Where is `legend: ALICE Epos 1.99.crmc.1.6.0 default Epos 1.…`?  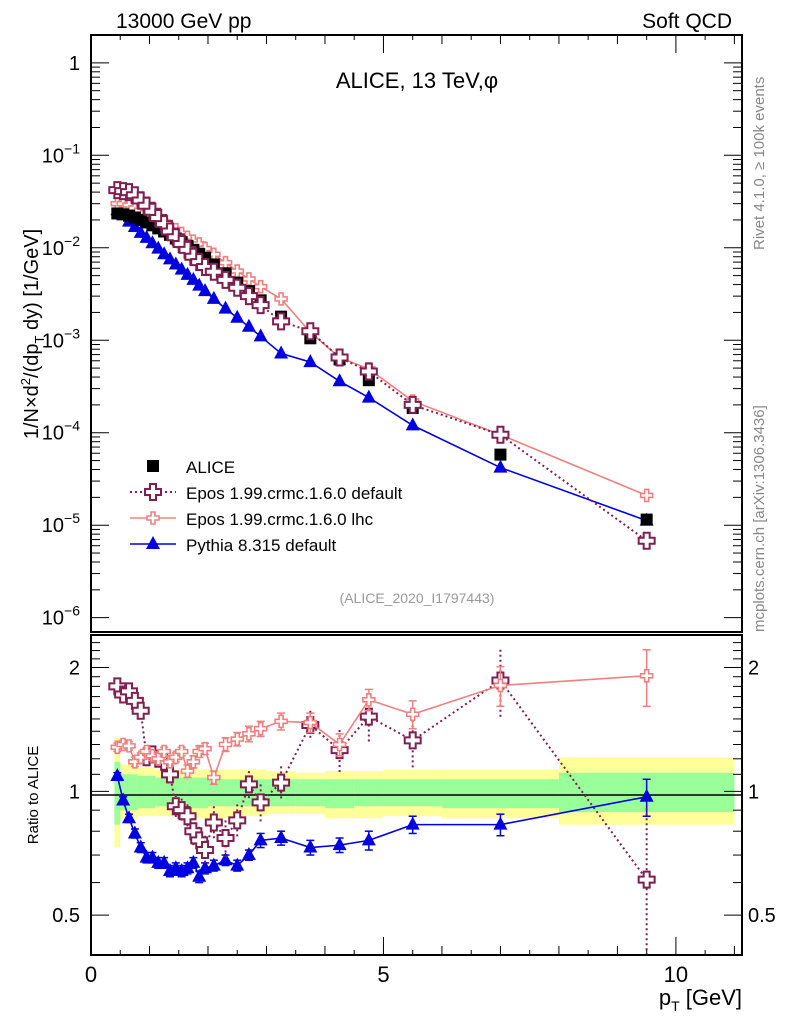
legend: ALICE Epos 1.99.crmc.1.6.0 default Epos 1.… is located at coordinates (266, 506).